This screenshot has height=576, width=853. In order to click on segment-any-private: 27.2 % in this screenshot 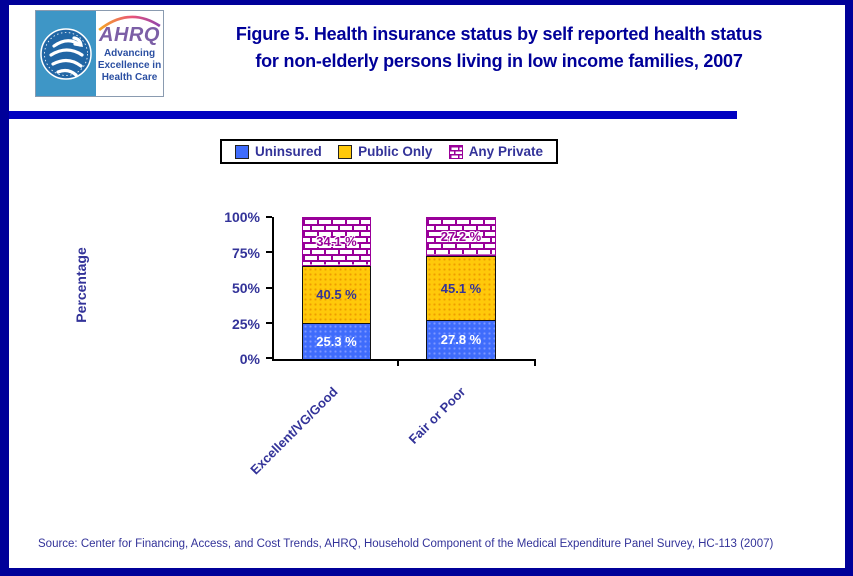, I will do `click(461, 236)`.